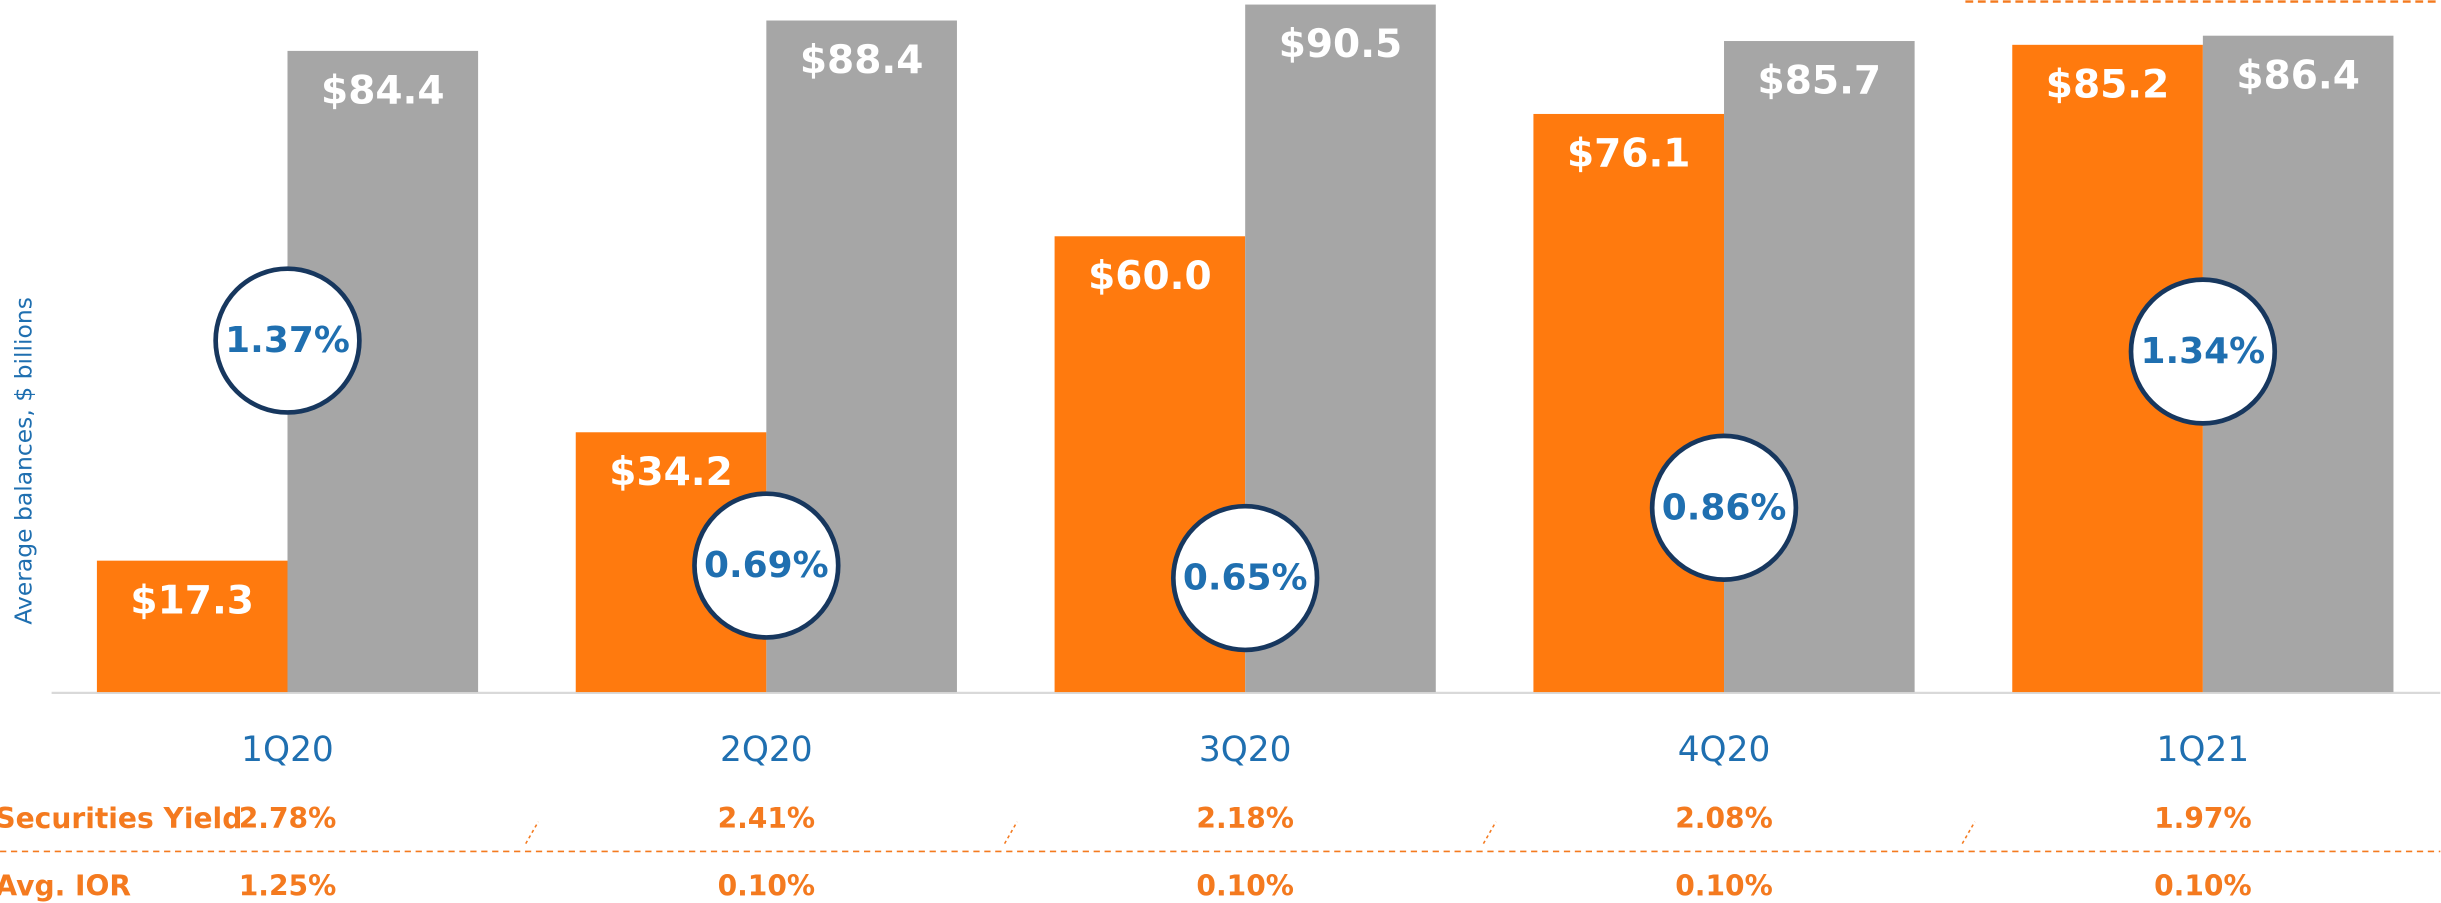  Describe the element at coordinates (2298, 75) in the screenshot. I see `value-label: $86.4` at that location.